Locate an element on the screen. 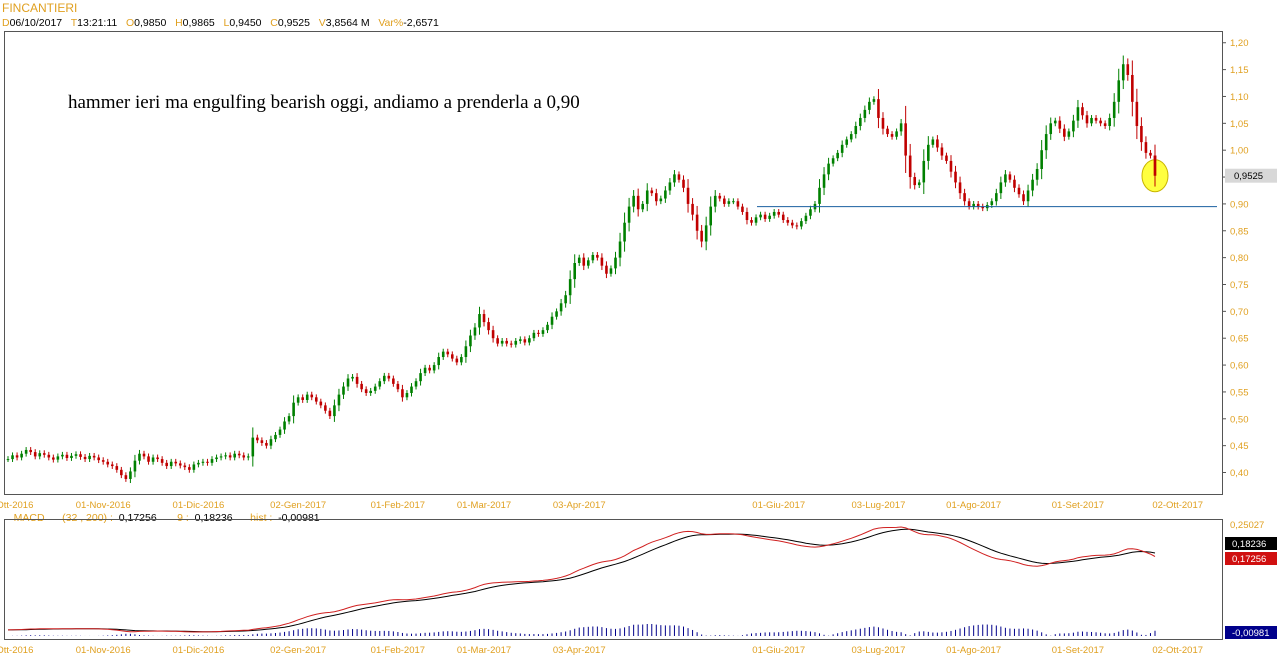 The image size is (1278, 668). y-tick-label: 0,85 is located at coordinates (1239, 231).